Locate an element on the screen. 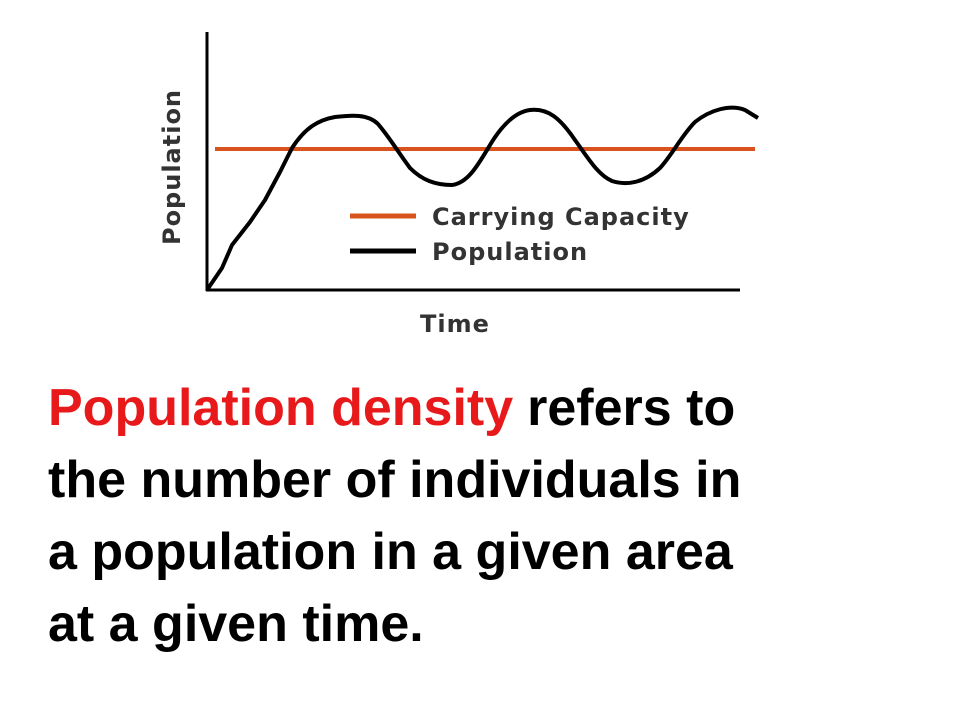 The height and width of the screenshot is (720, 960). highlight: Population density is located at coordinates (281, 408).